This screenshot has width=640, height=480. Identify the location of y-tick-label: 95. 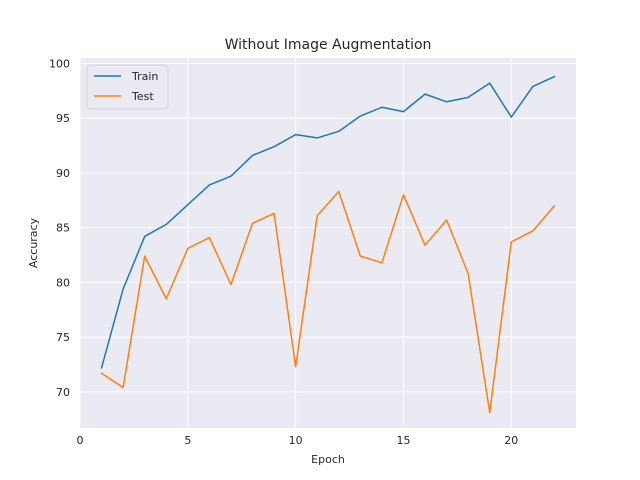
(63, 118).